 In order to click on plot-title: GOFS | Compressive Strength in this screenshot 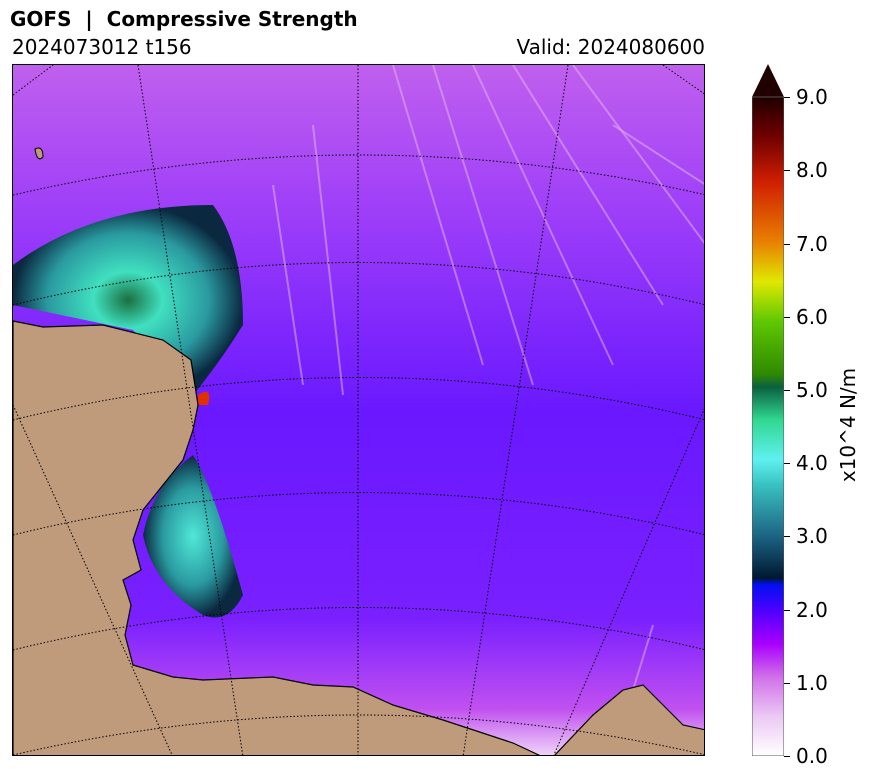, I will do `click(184, 19)`.